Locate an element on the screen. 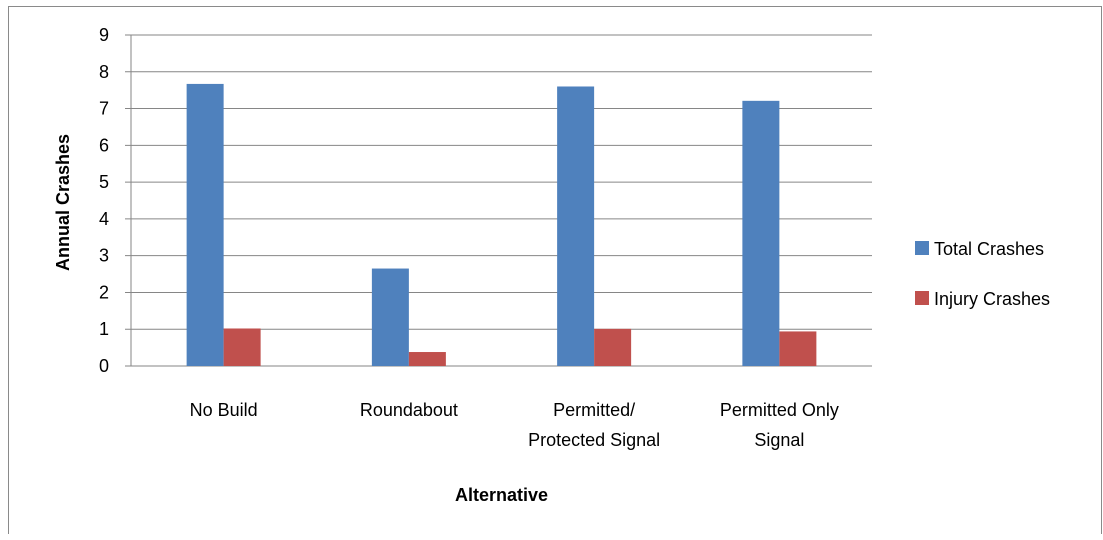  x-category-label: No Build is located at coordinates (224, 410).